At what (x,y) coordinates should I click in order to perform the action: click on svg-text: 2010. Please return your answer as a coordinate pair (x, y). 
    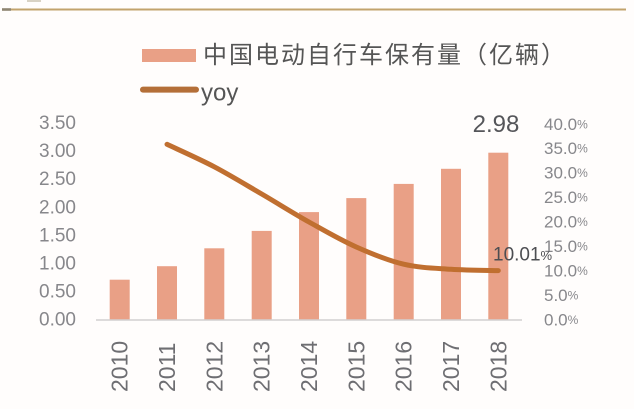
    Looking at the image, I should click on (120, 366).